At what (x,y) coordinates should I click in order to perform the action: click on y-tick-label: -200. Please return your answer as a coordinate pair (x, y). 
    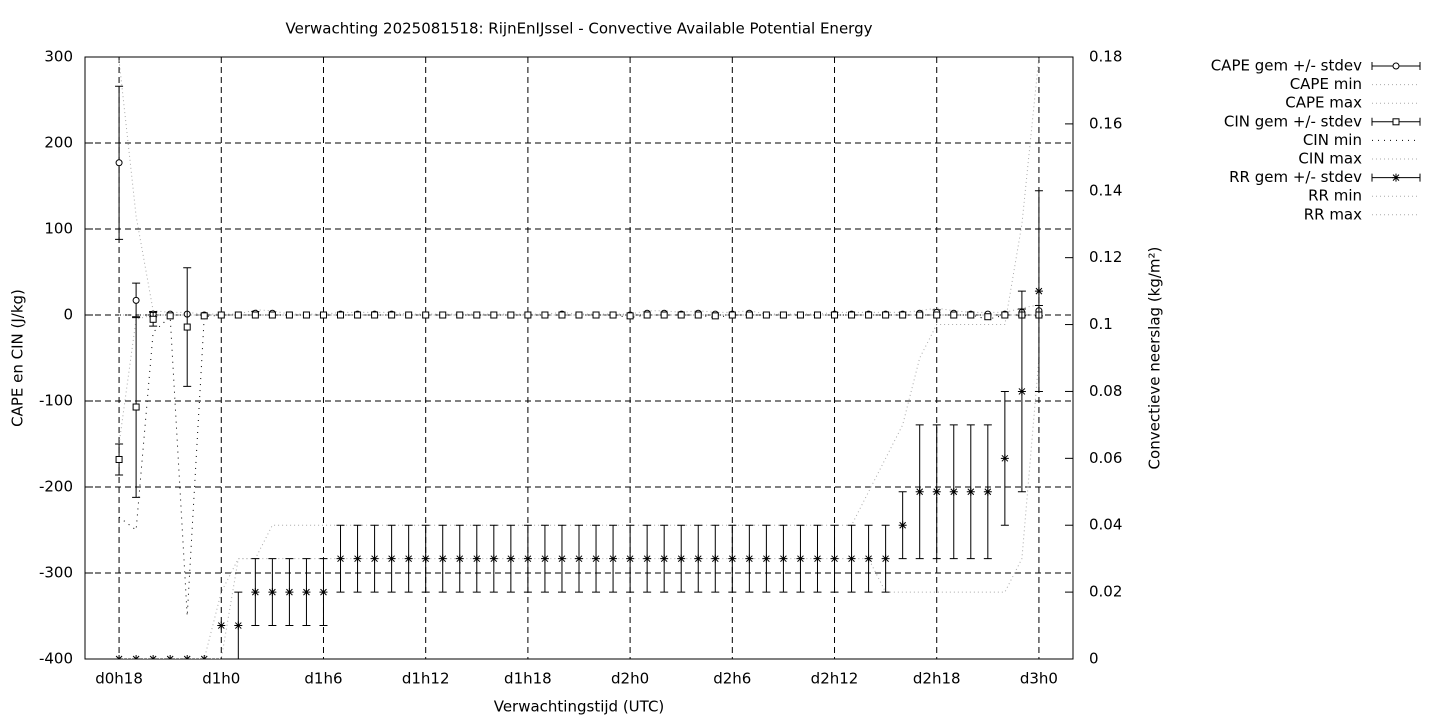
    Looking at the image, I should click on (56, 487).